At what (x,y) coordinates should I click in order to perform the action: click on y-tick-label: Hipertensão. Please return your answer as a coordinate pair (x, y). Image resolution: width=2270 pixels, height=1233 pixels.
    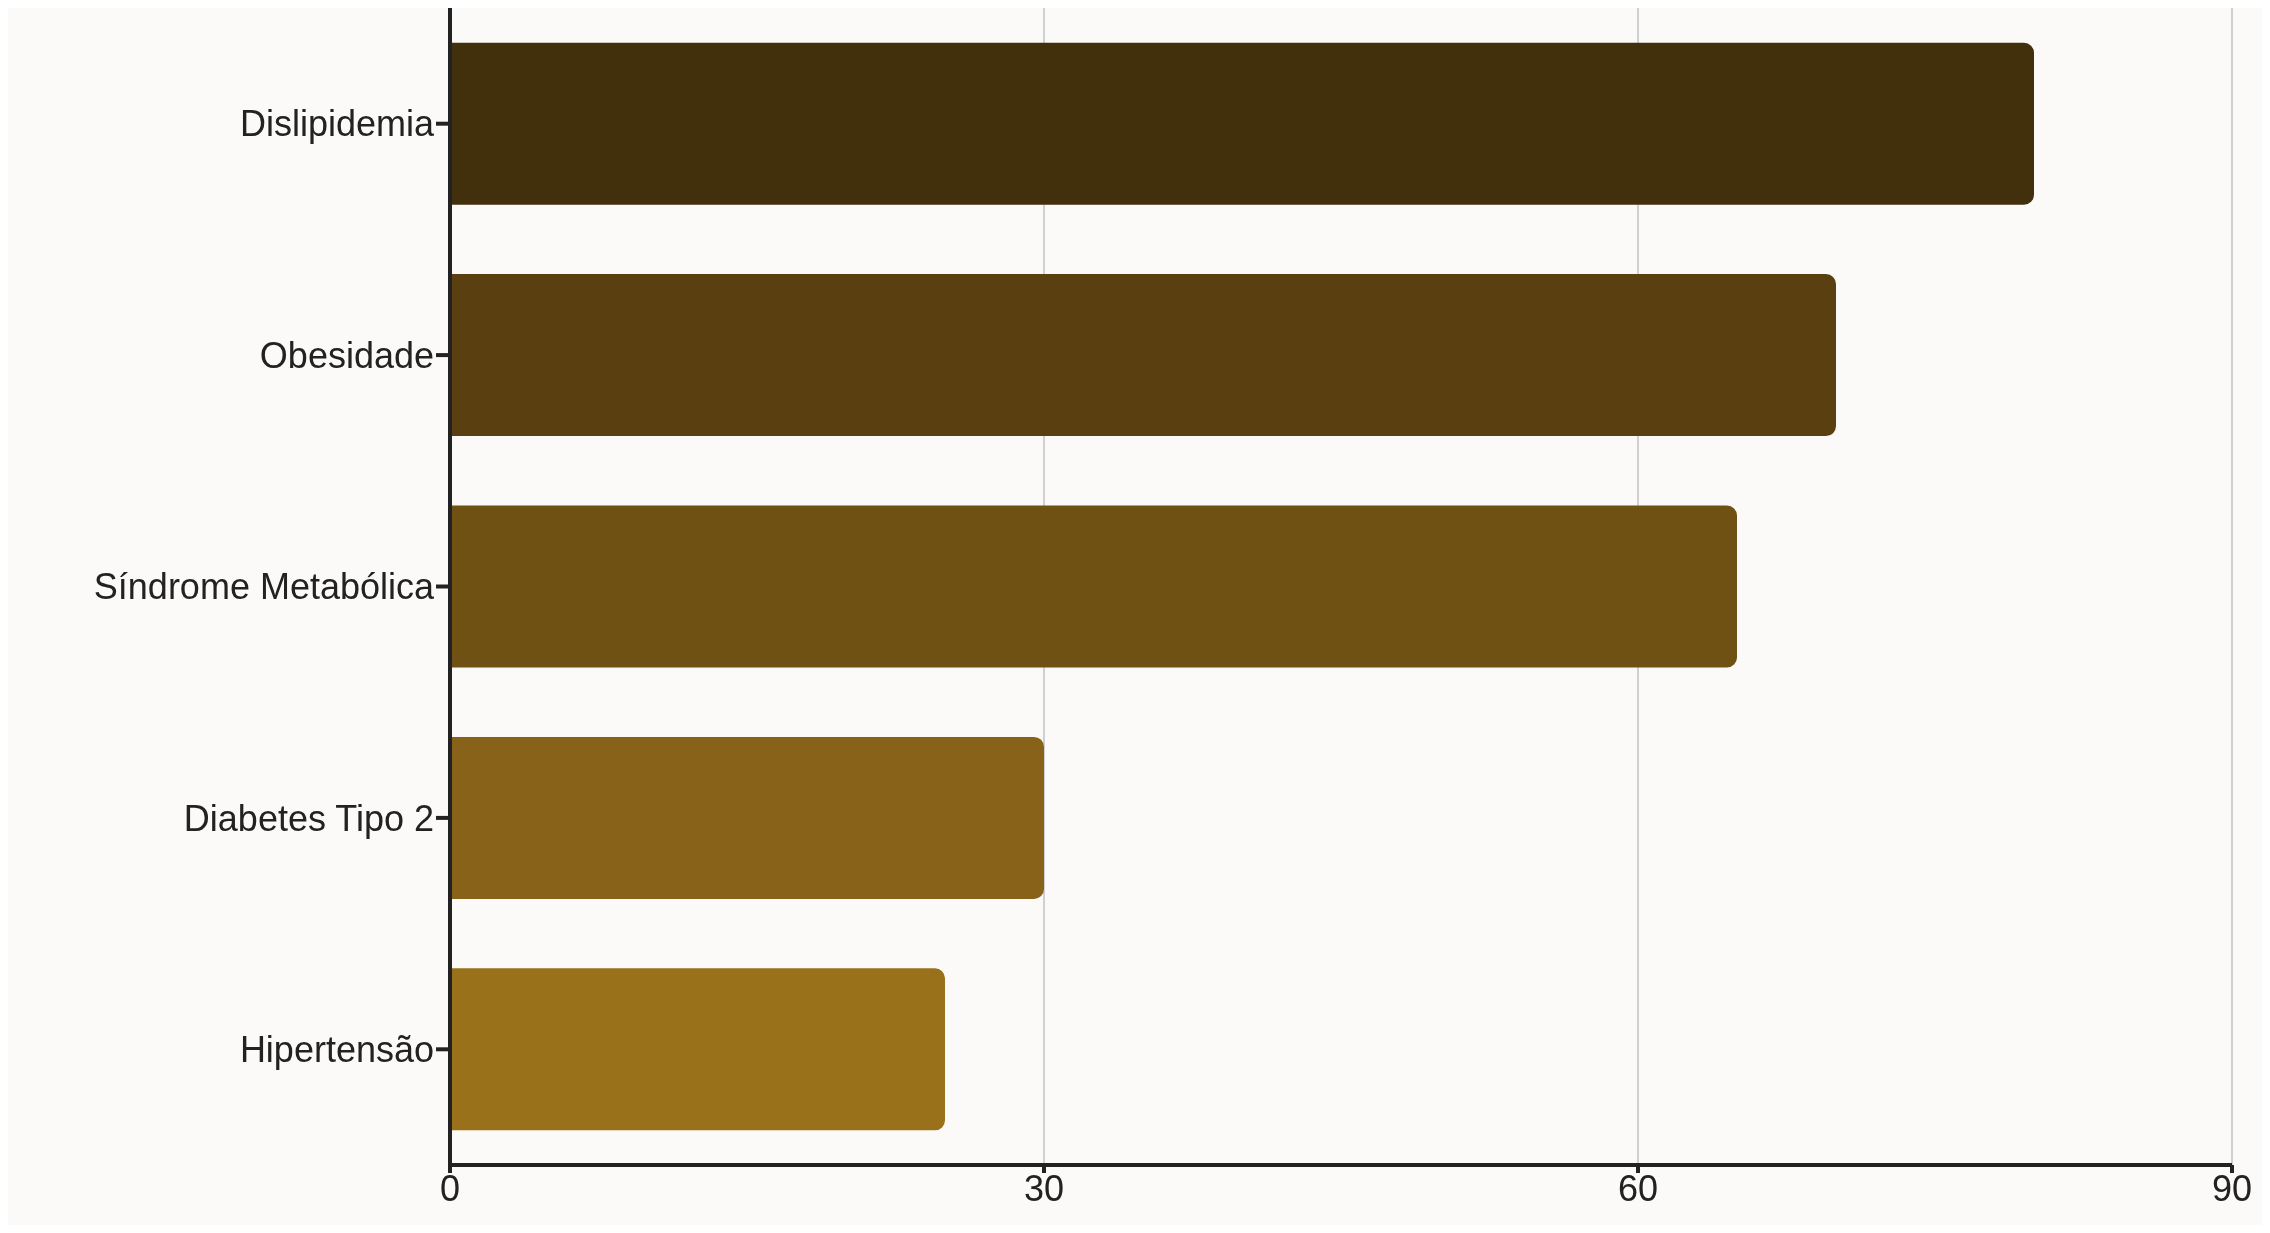
    Looking at the image, I should click on (336, 1050).